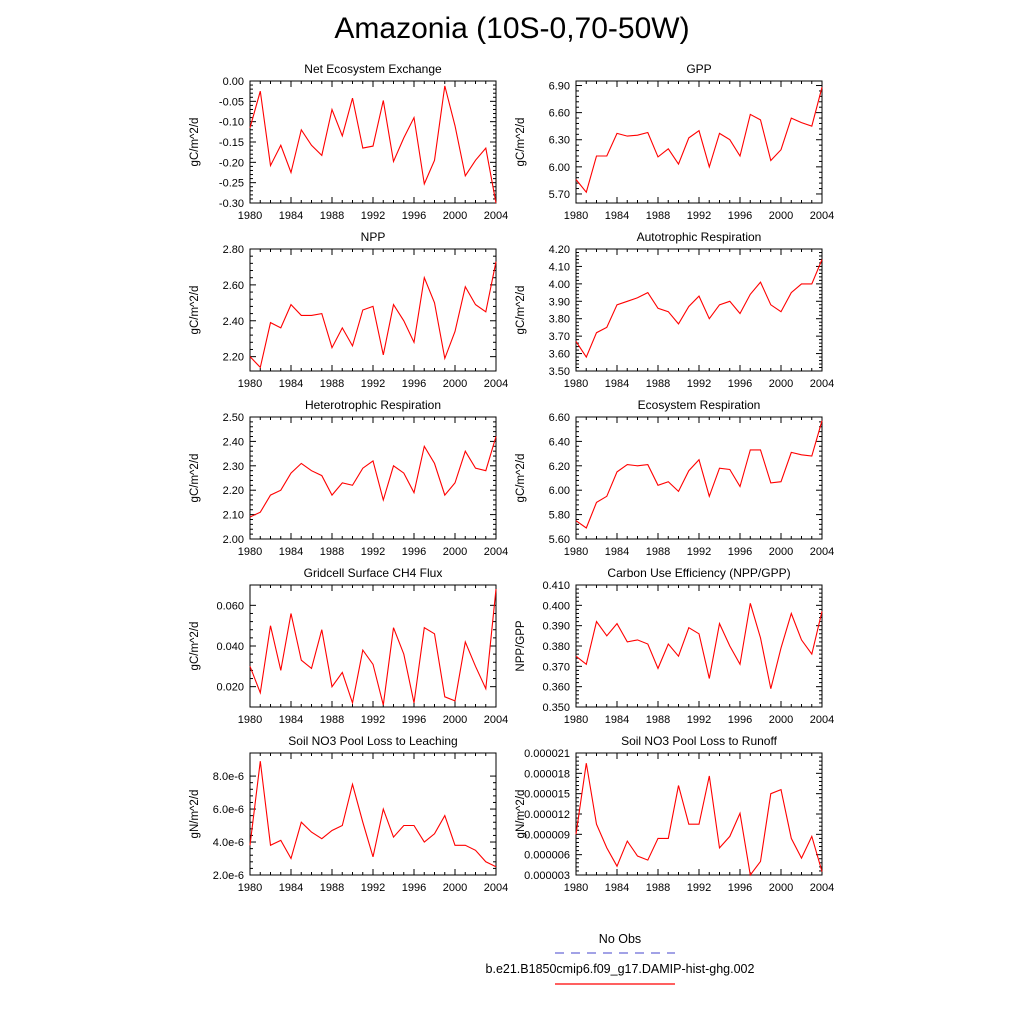  What do you see at coordinates (556, 627) in the screenshot?
I see `y-tick-label: 0.390` at bounding box center [556, 627].